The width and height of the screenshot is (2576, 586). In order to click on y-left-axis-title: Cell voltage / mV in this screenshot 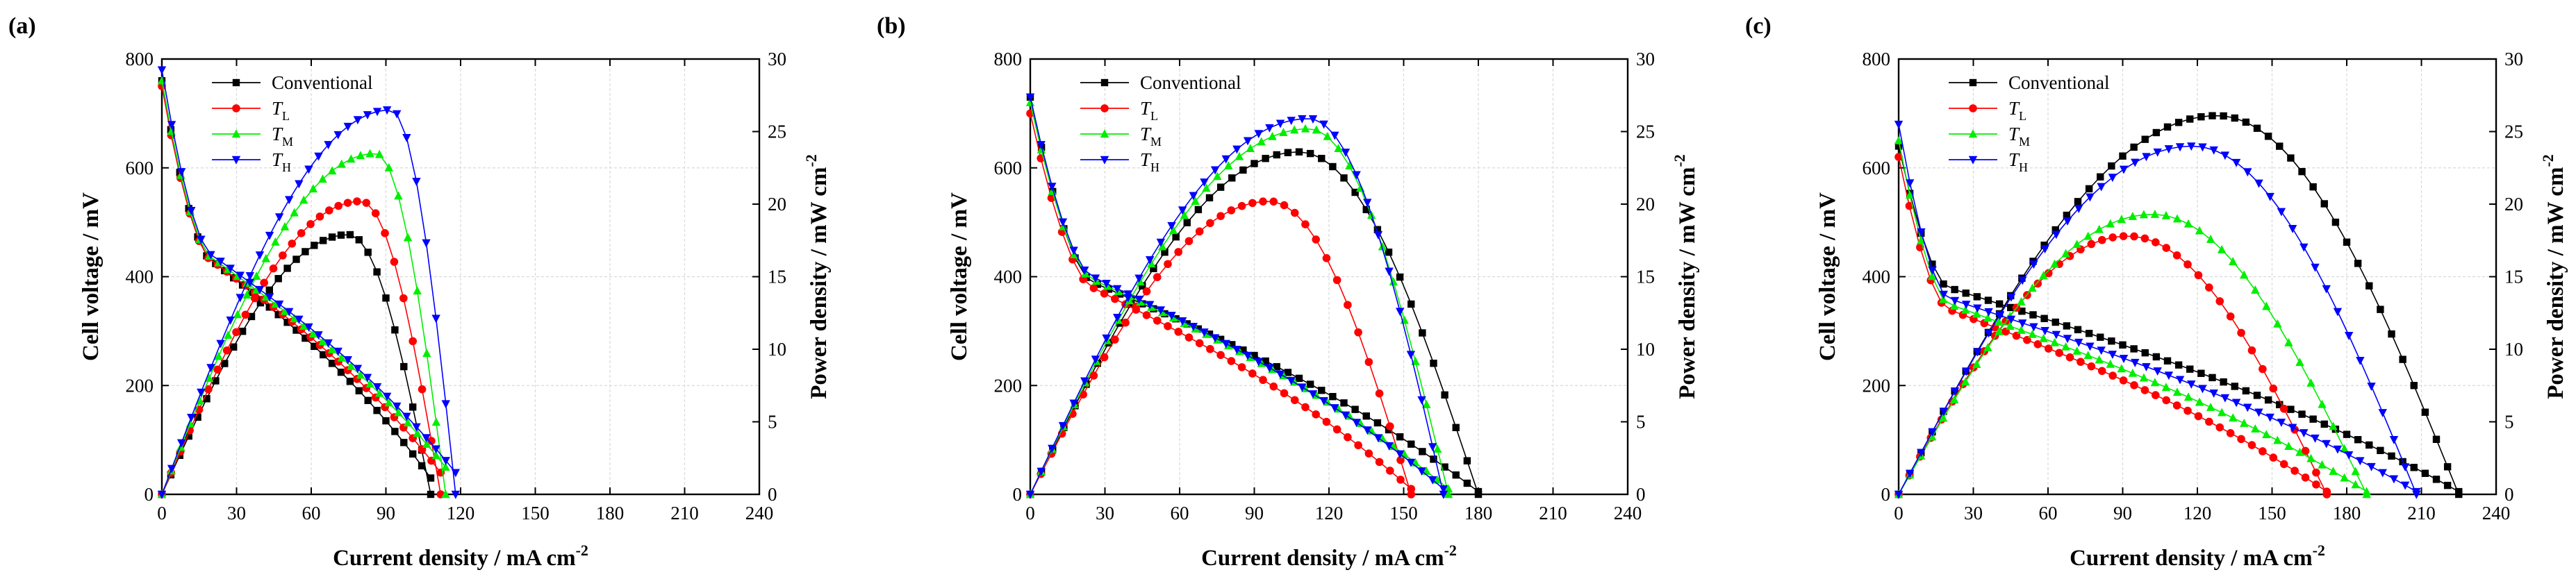, I will do `click(1827, 277)`.